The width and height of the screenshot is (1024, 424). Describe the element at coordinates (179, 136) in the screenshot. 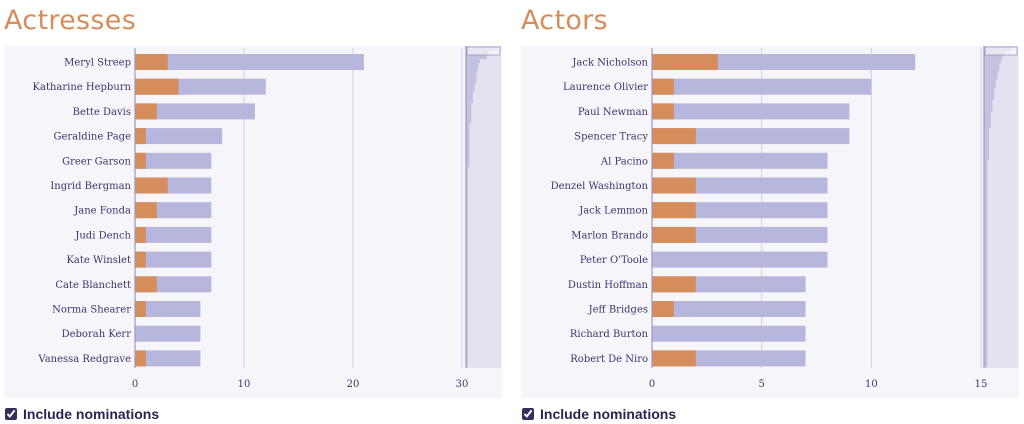

I see `nominations-bar-geraldine-page` at that location.